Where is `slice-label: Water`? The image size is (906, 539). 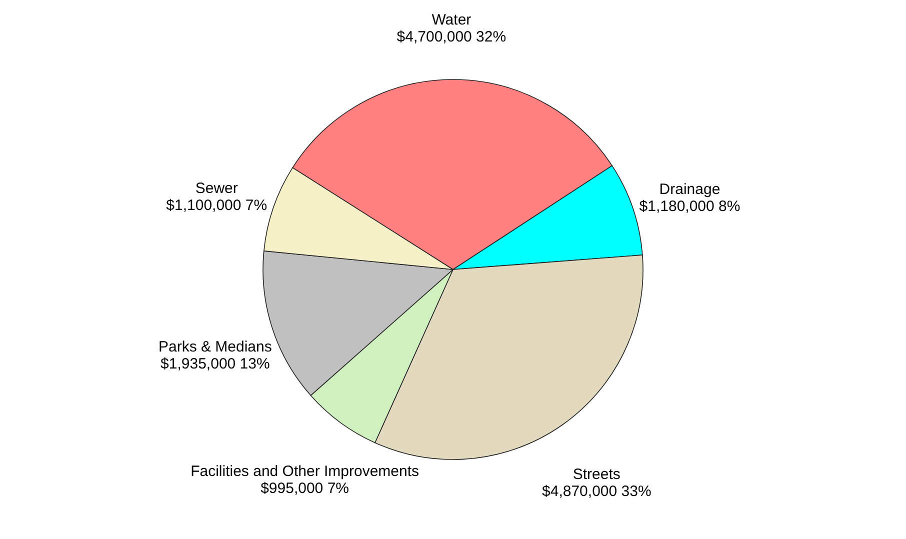
slice-label: Water is located at coordinates (452, 20).